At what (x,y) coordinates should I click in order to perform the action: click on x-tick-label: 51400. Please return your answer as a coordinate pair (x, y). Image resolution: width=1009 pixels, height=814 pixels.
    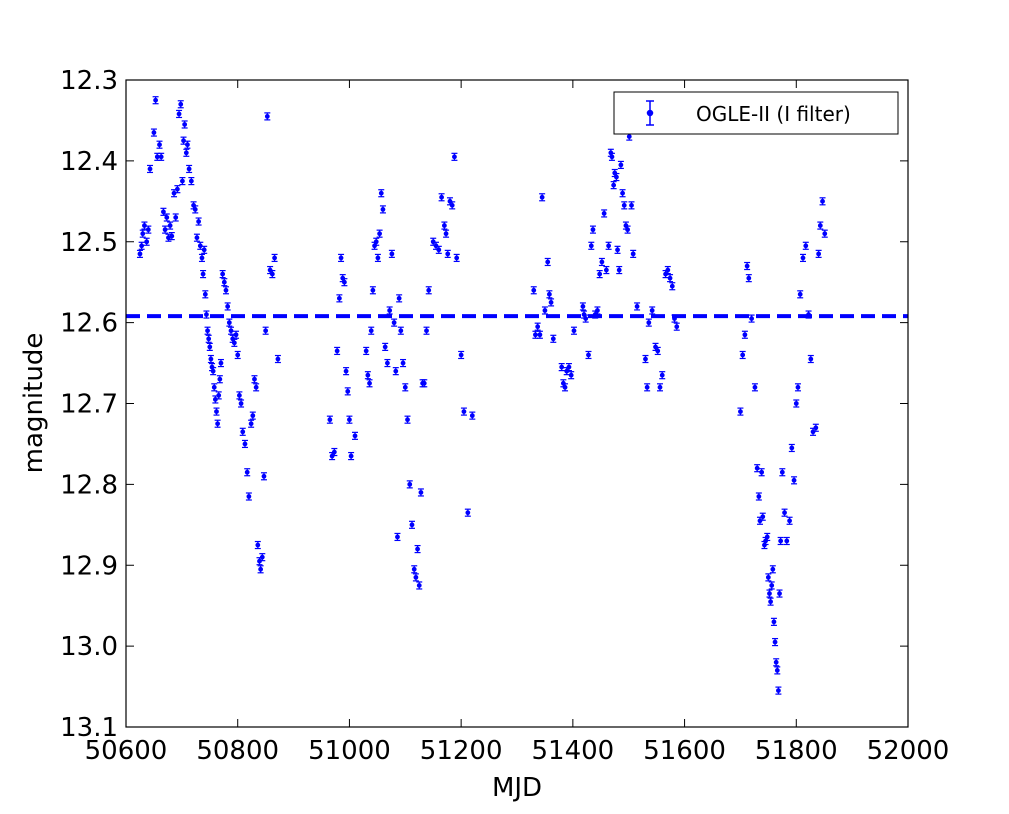
    Looking at the image, I should click on (572, 751).